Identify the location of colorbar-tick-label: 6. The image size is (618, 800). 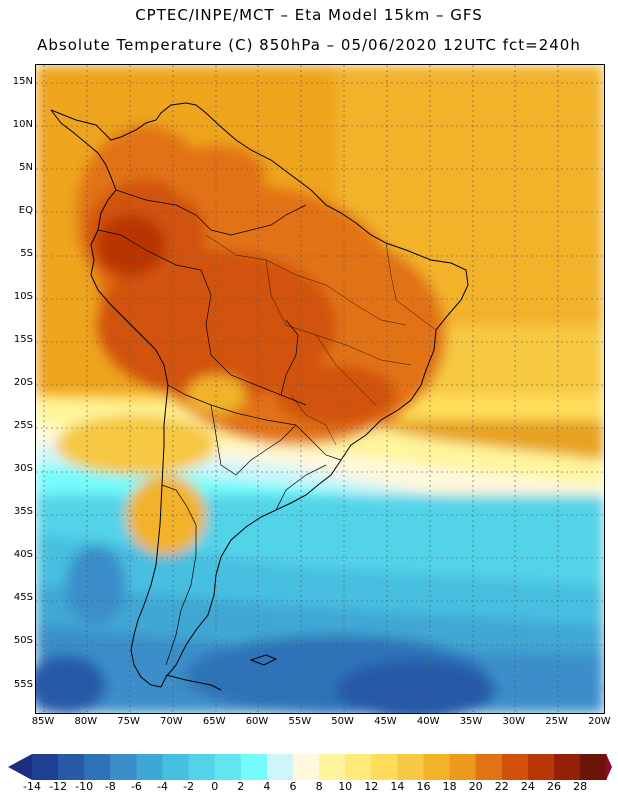
(293, 786).